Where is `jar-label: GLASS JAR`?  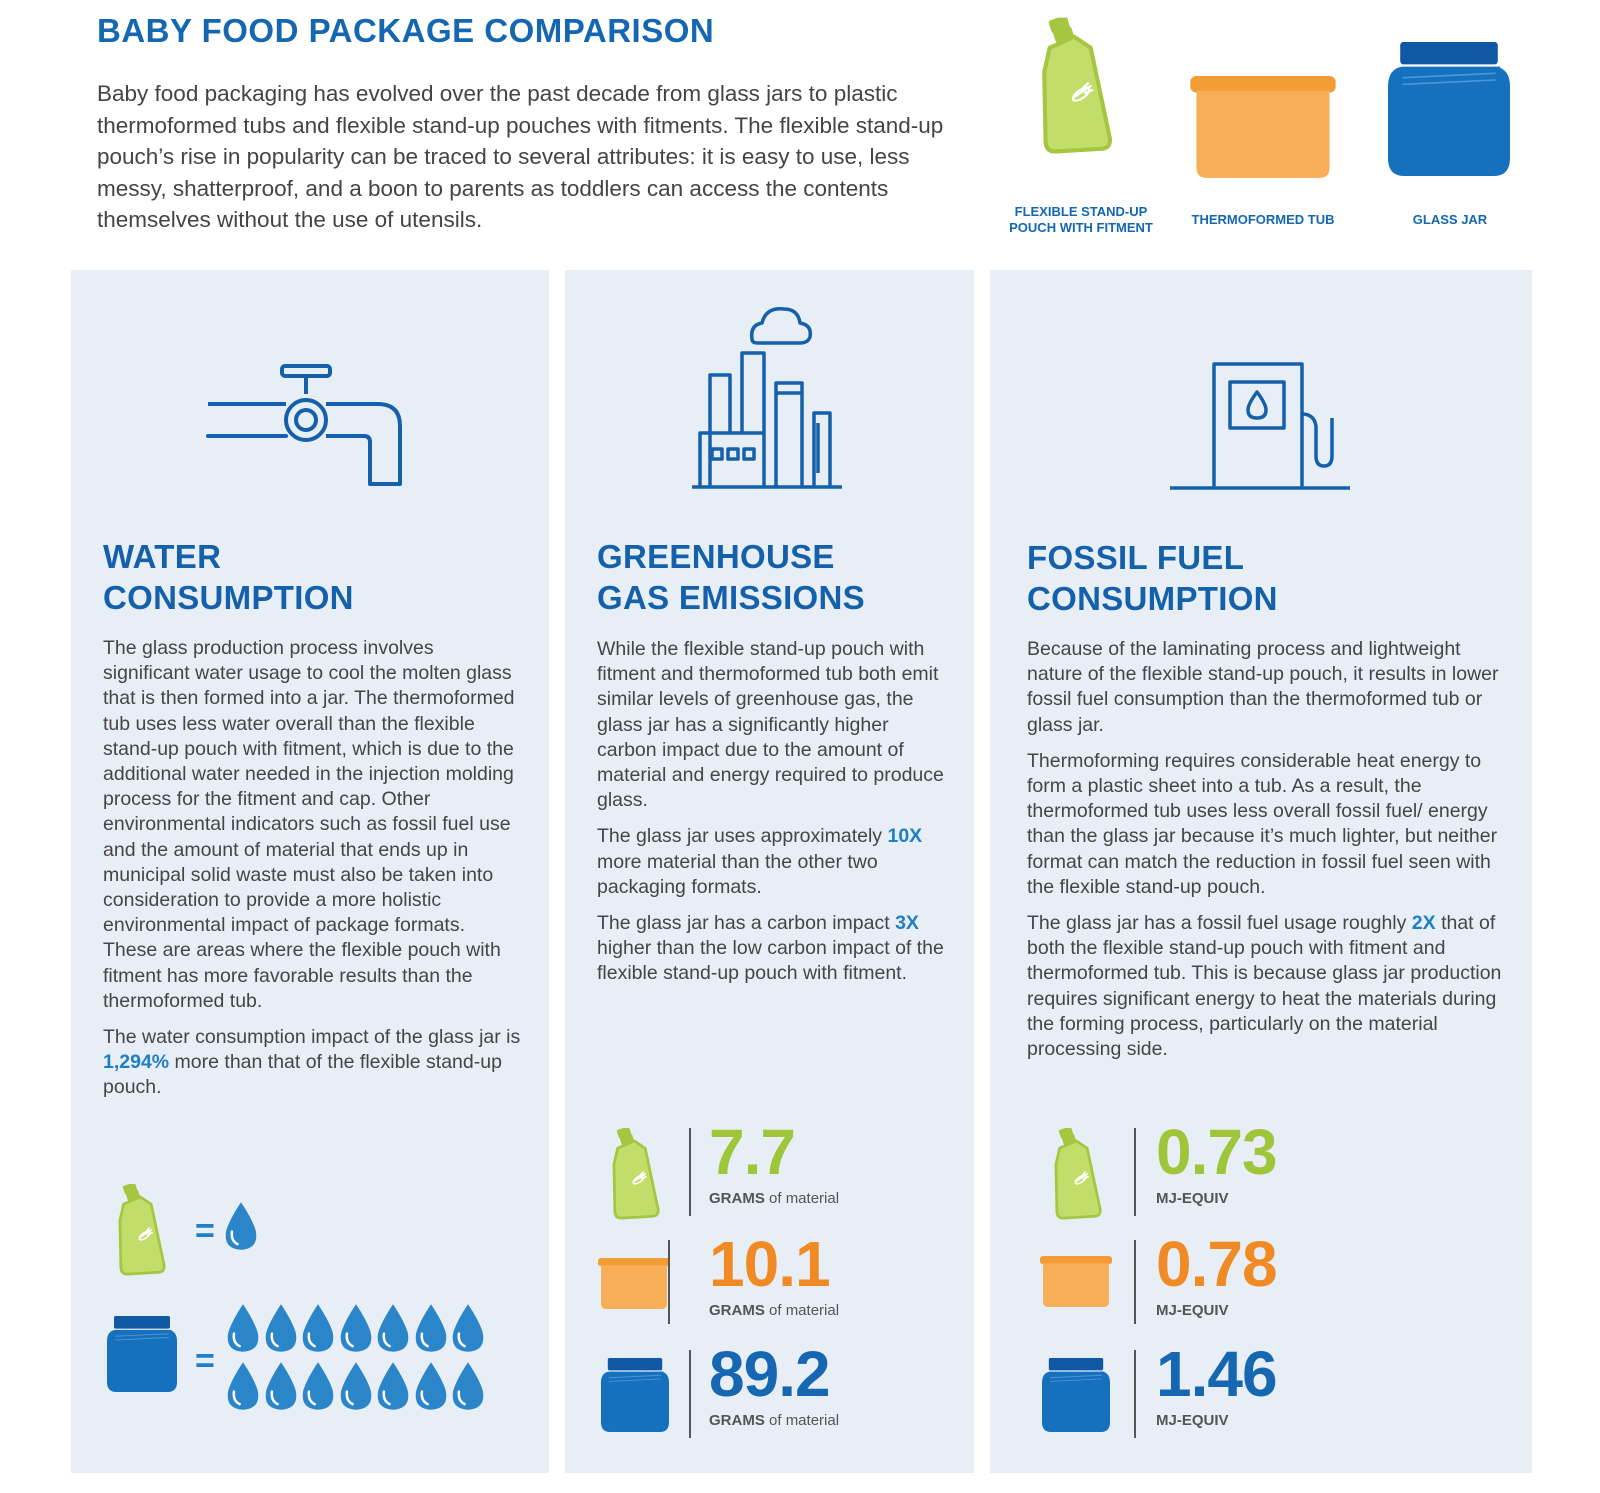 jar-label: GLASS JAR is located at coordinates (1450, 219).